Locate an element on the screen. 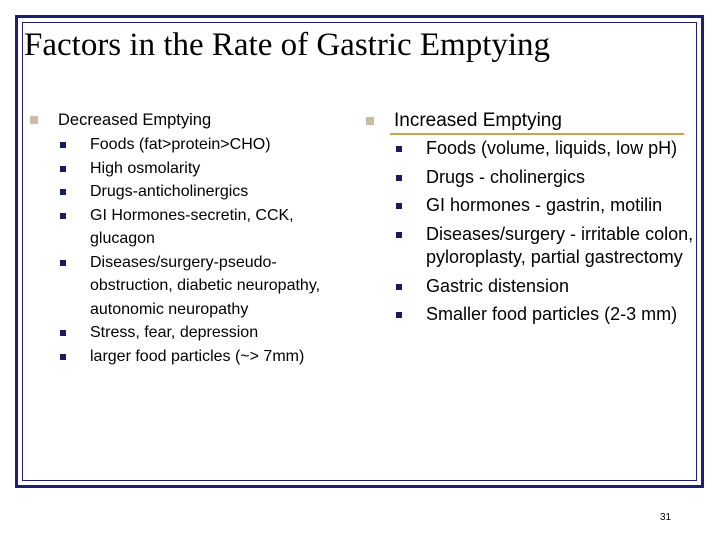  list-item: Foods (fat>protein>CHO) is located at coordinates (207, 145).